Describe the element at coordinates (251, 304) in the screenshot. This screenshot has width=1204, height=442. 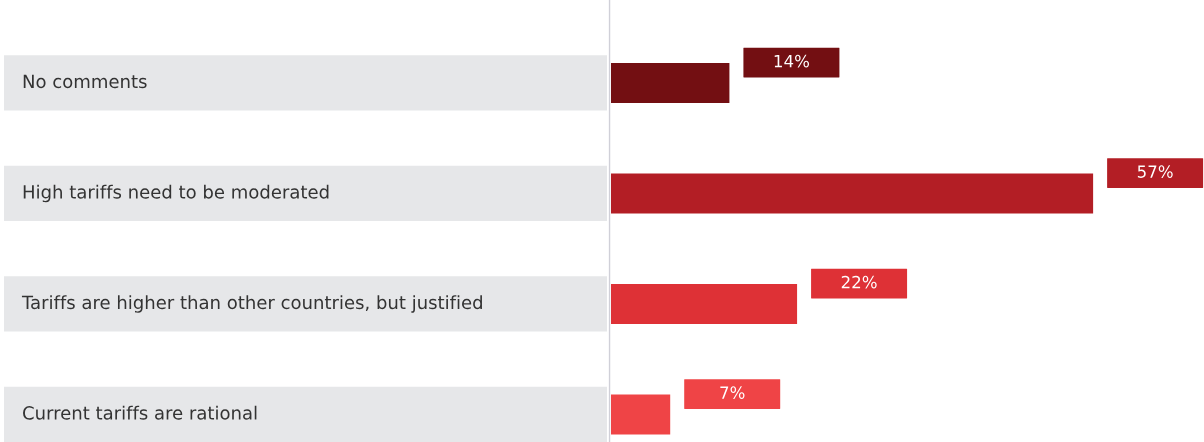
I see `y-tick-label: Tariffs are higher than other countries, but justified` at that location.